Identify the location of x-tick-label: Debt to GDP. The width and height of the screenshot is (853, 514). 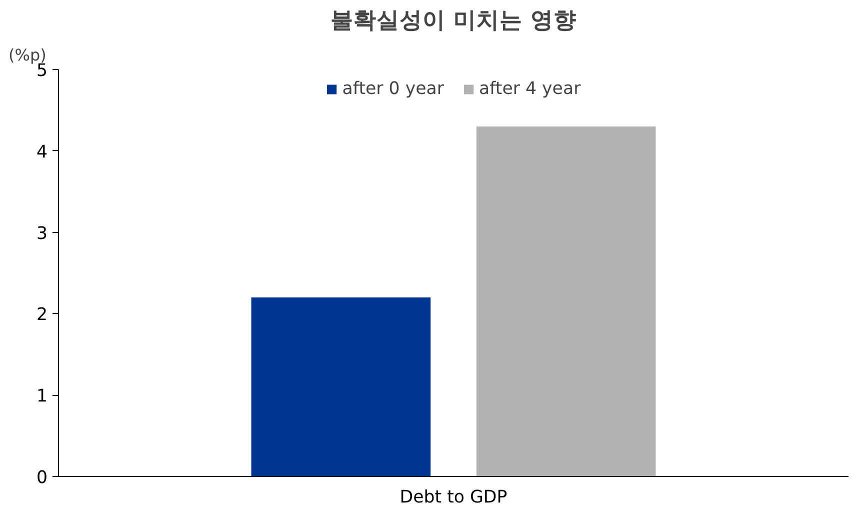
(454, 498).